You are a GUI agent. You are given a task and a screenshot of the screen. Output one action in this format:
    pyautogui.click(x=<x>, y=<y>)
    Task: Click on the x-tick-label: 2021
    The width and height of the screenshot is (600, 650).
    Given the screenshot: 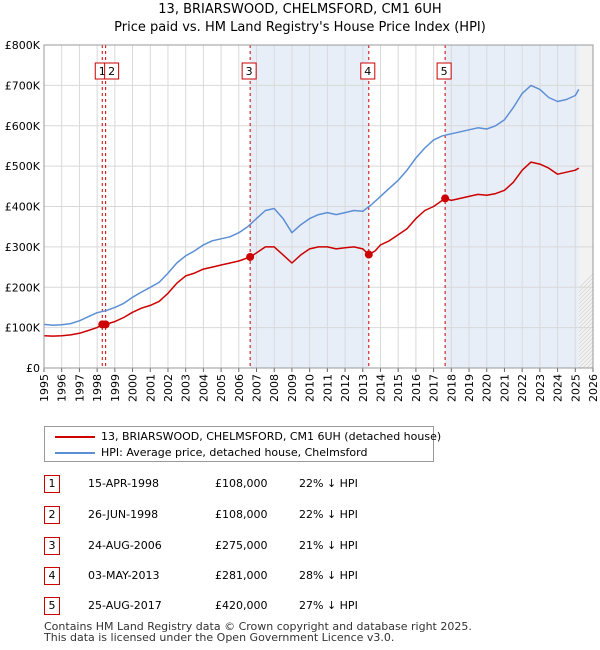 What is the action you would take?
    pyautogui.click(x=504, y=388)
    